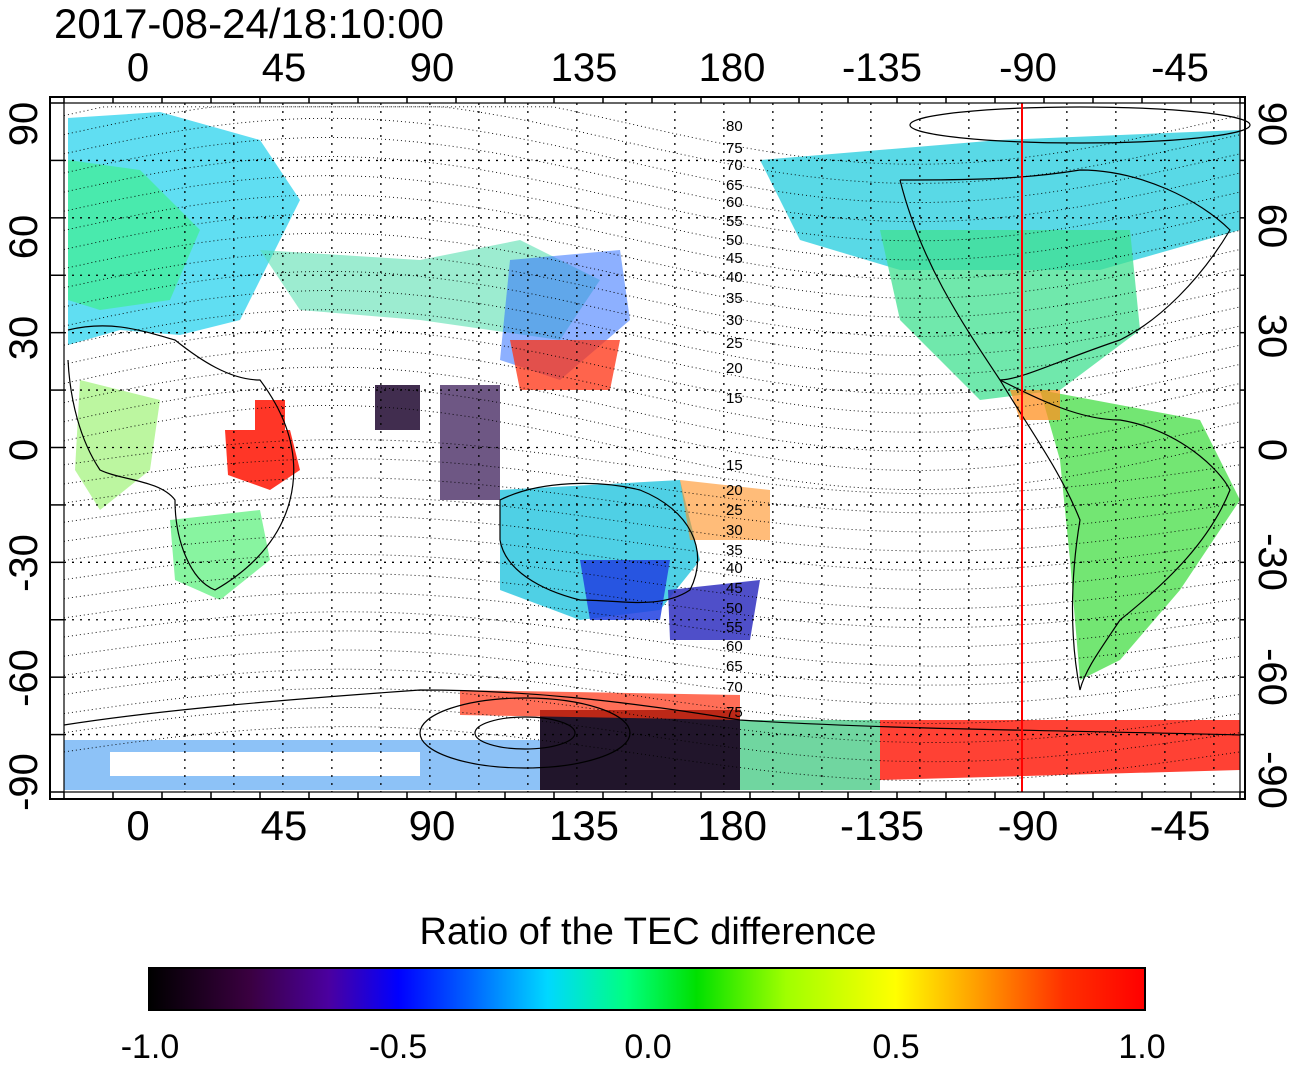  Describe the element at coordinates (265, 764) in the screenshot. I see `patch-antarctica-white` at that location.